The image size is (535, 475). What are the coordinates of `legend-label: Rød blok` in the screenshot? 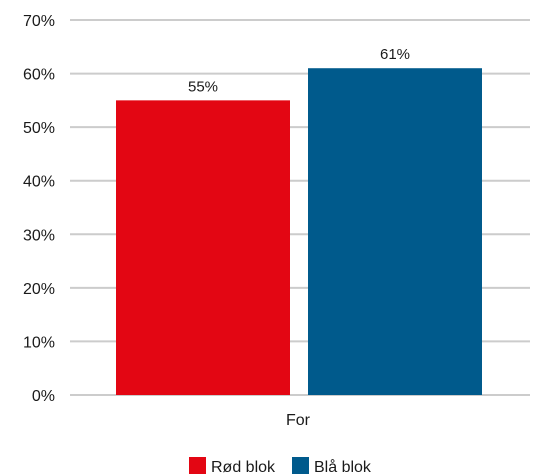 It's located at (243, 467).